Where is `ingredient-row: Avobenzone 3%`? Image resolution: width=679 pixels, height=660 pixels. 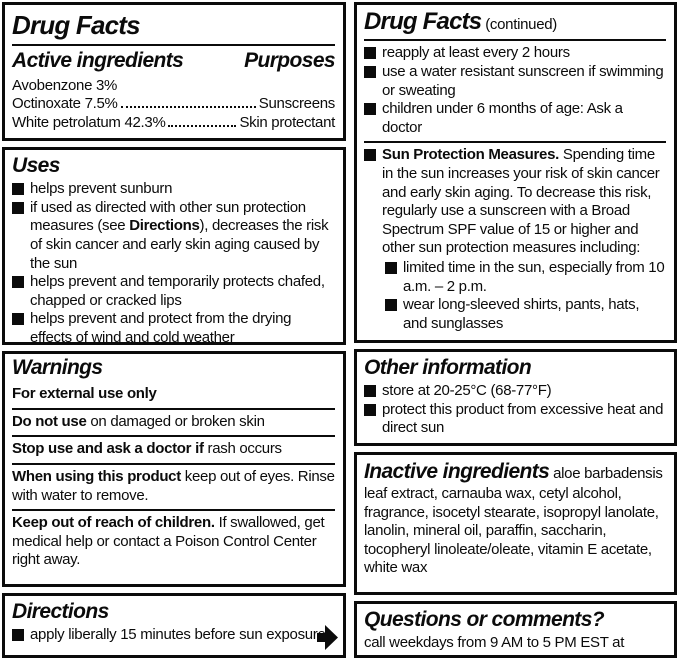 ingredient-row: Avobenzone 3% is located at coordinates (173, 86).